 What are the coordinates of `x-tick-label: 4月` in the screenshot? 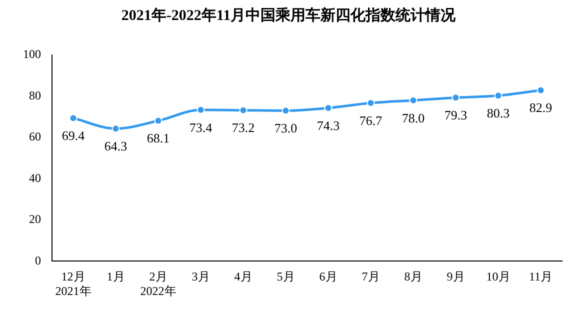 It's located at (243, 277).